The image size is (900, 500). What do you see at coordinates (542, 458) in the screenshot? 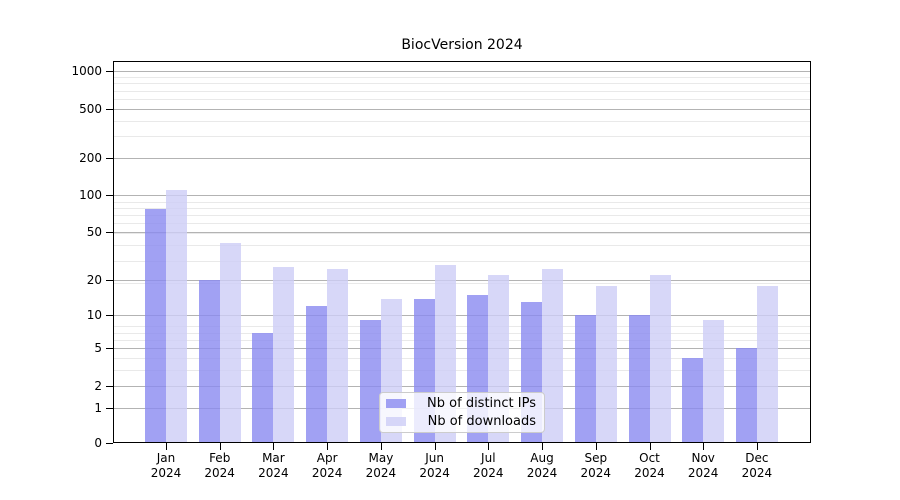
I see `month-label: Aug` at bounding box center [542, 458].